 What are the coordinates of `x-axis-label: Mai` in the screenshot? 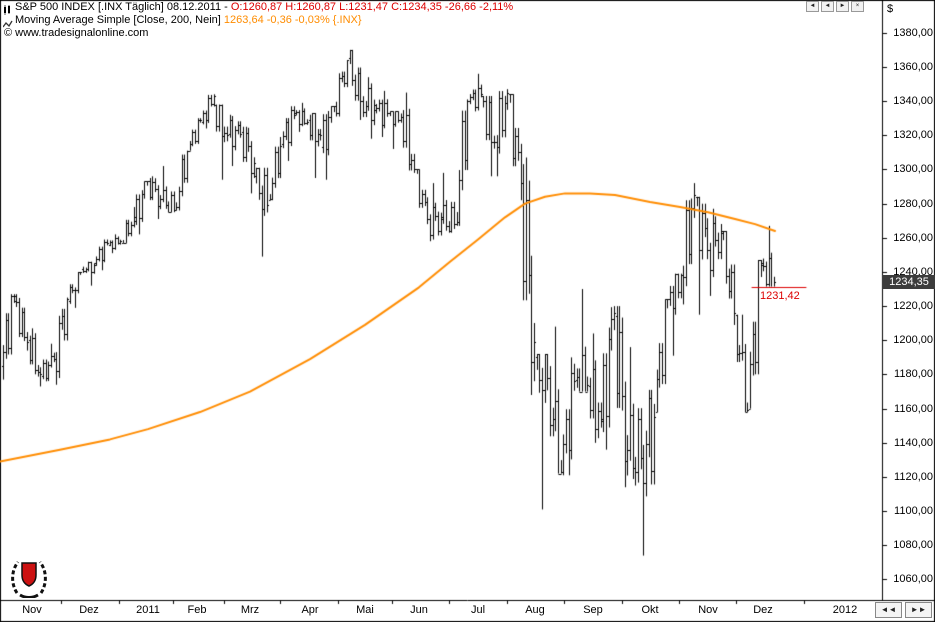 It's located at (365, 610).